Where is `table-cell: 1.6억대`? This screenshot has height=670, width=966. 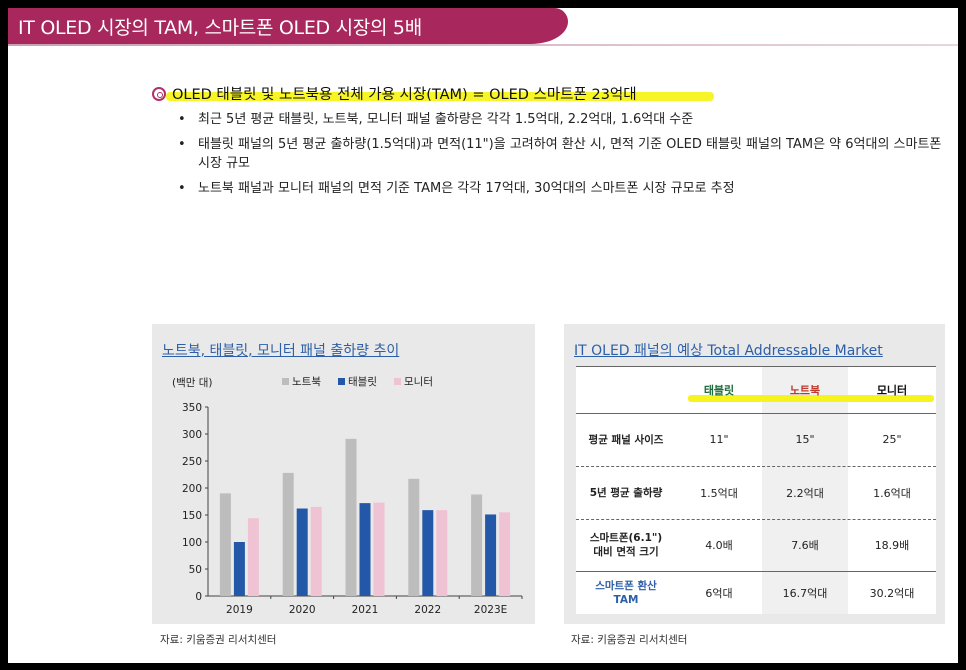 table-cell: 1.6억대 is located at coordinates (892, 493).